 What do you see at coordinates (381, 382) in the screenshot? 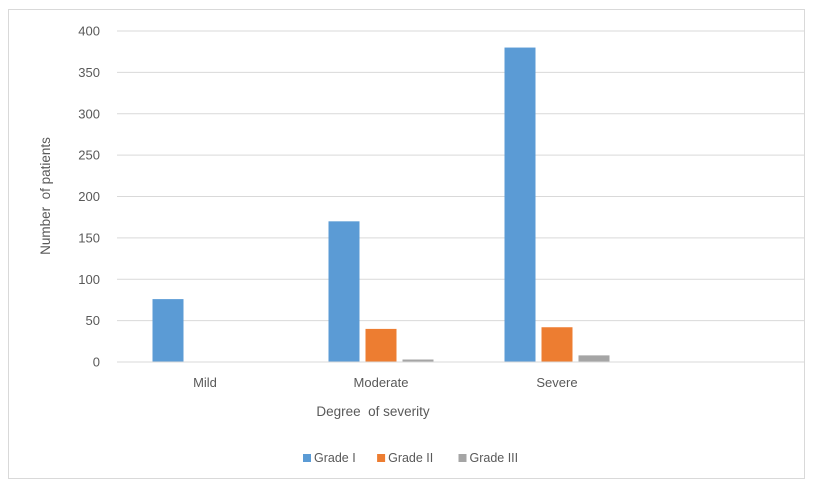
I see `x-category-label: Moderate` at bounding box center [381, 382].